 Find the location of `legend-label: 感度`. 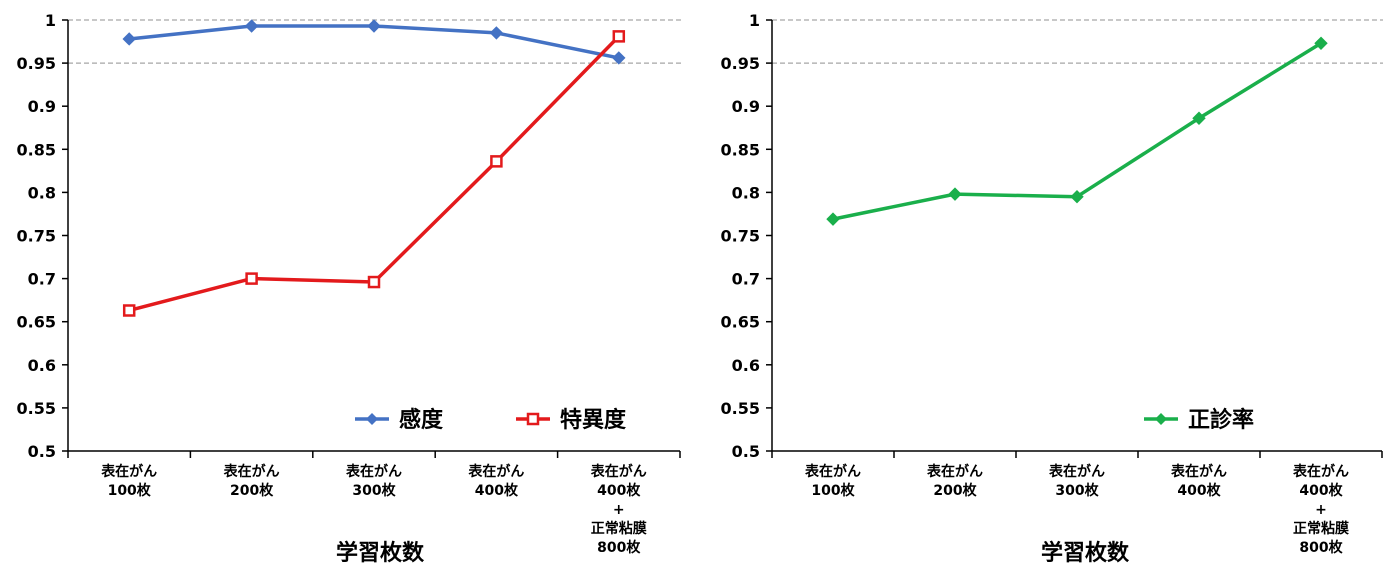

legend-label: 感度 is located at coordinates (421, 420).